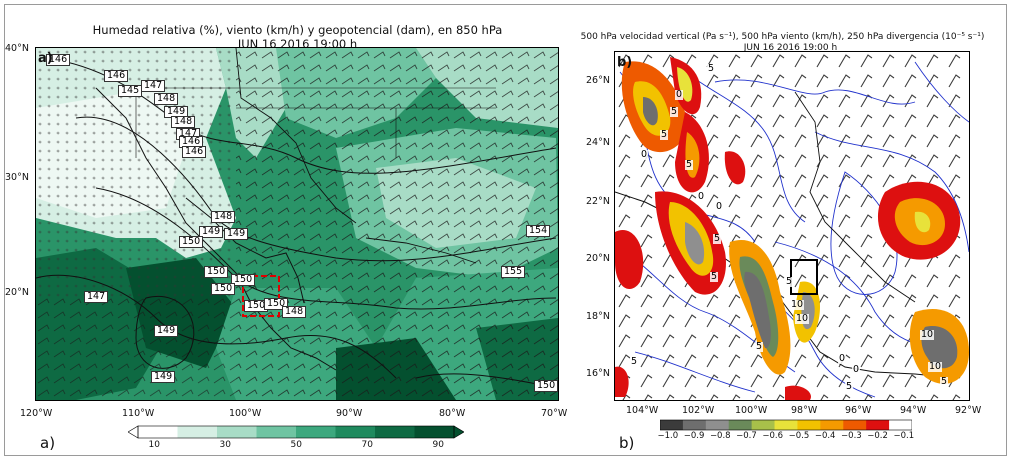  What do you see at coordinates (598, 316) in the screenshot?
I see `lat-label: 18°N` at bounding box center [598, 316].